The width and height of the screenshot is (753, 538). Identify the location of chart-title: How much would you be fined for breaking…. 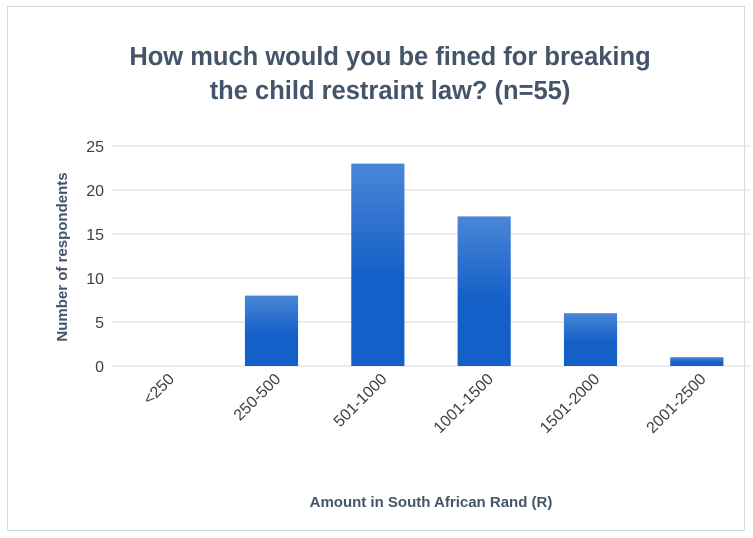
(390, 74).